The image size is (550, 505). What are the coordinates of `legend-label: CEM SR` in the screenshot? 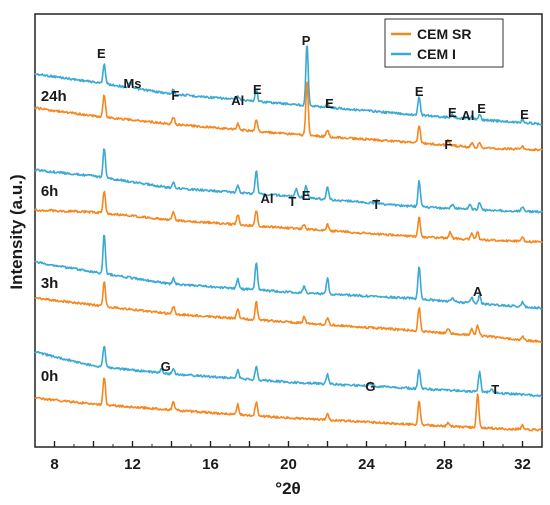 It's located at (444, 34).